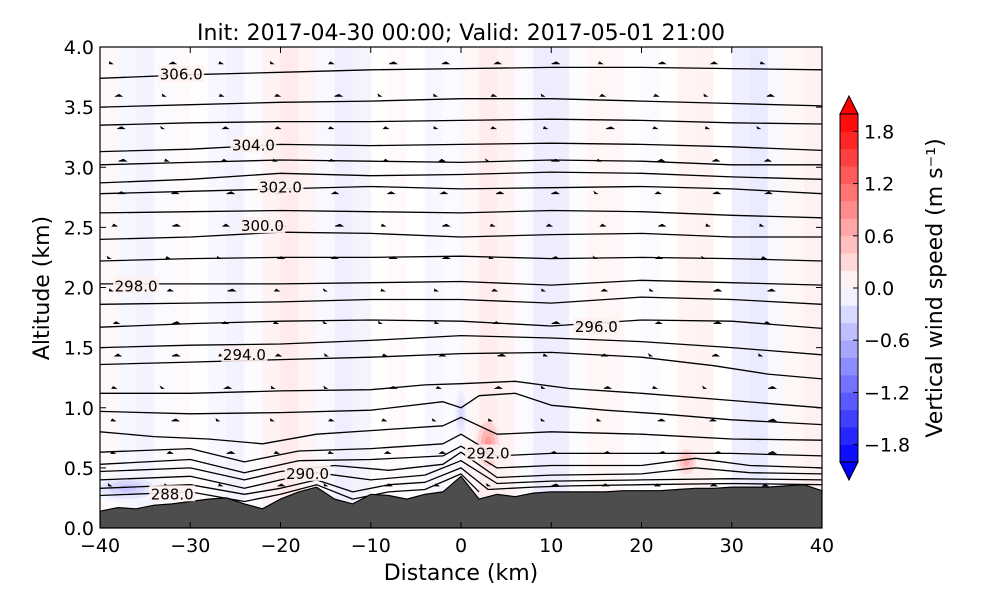 The image size is (1000, 600). What do you see at coordinates (262, 226) in the screenshot?
I see `contour-label: 300.0` at bounding box center [262, 226].